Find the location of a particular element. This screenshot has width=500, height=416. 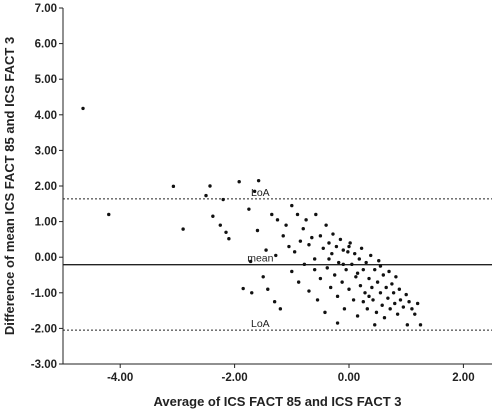

y-tick-label: -3.00 is located at coordinates (44, 365).